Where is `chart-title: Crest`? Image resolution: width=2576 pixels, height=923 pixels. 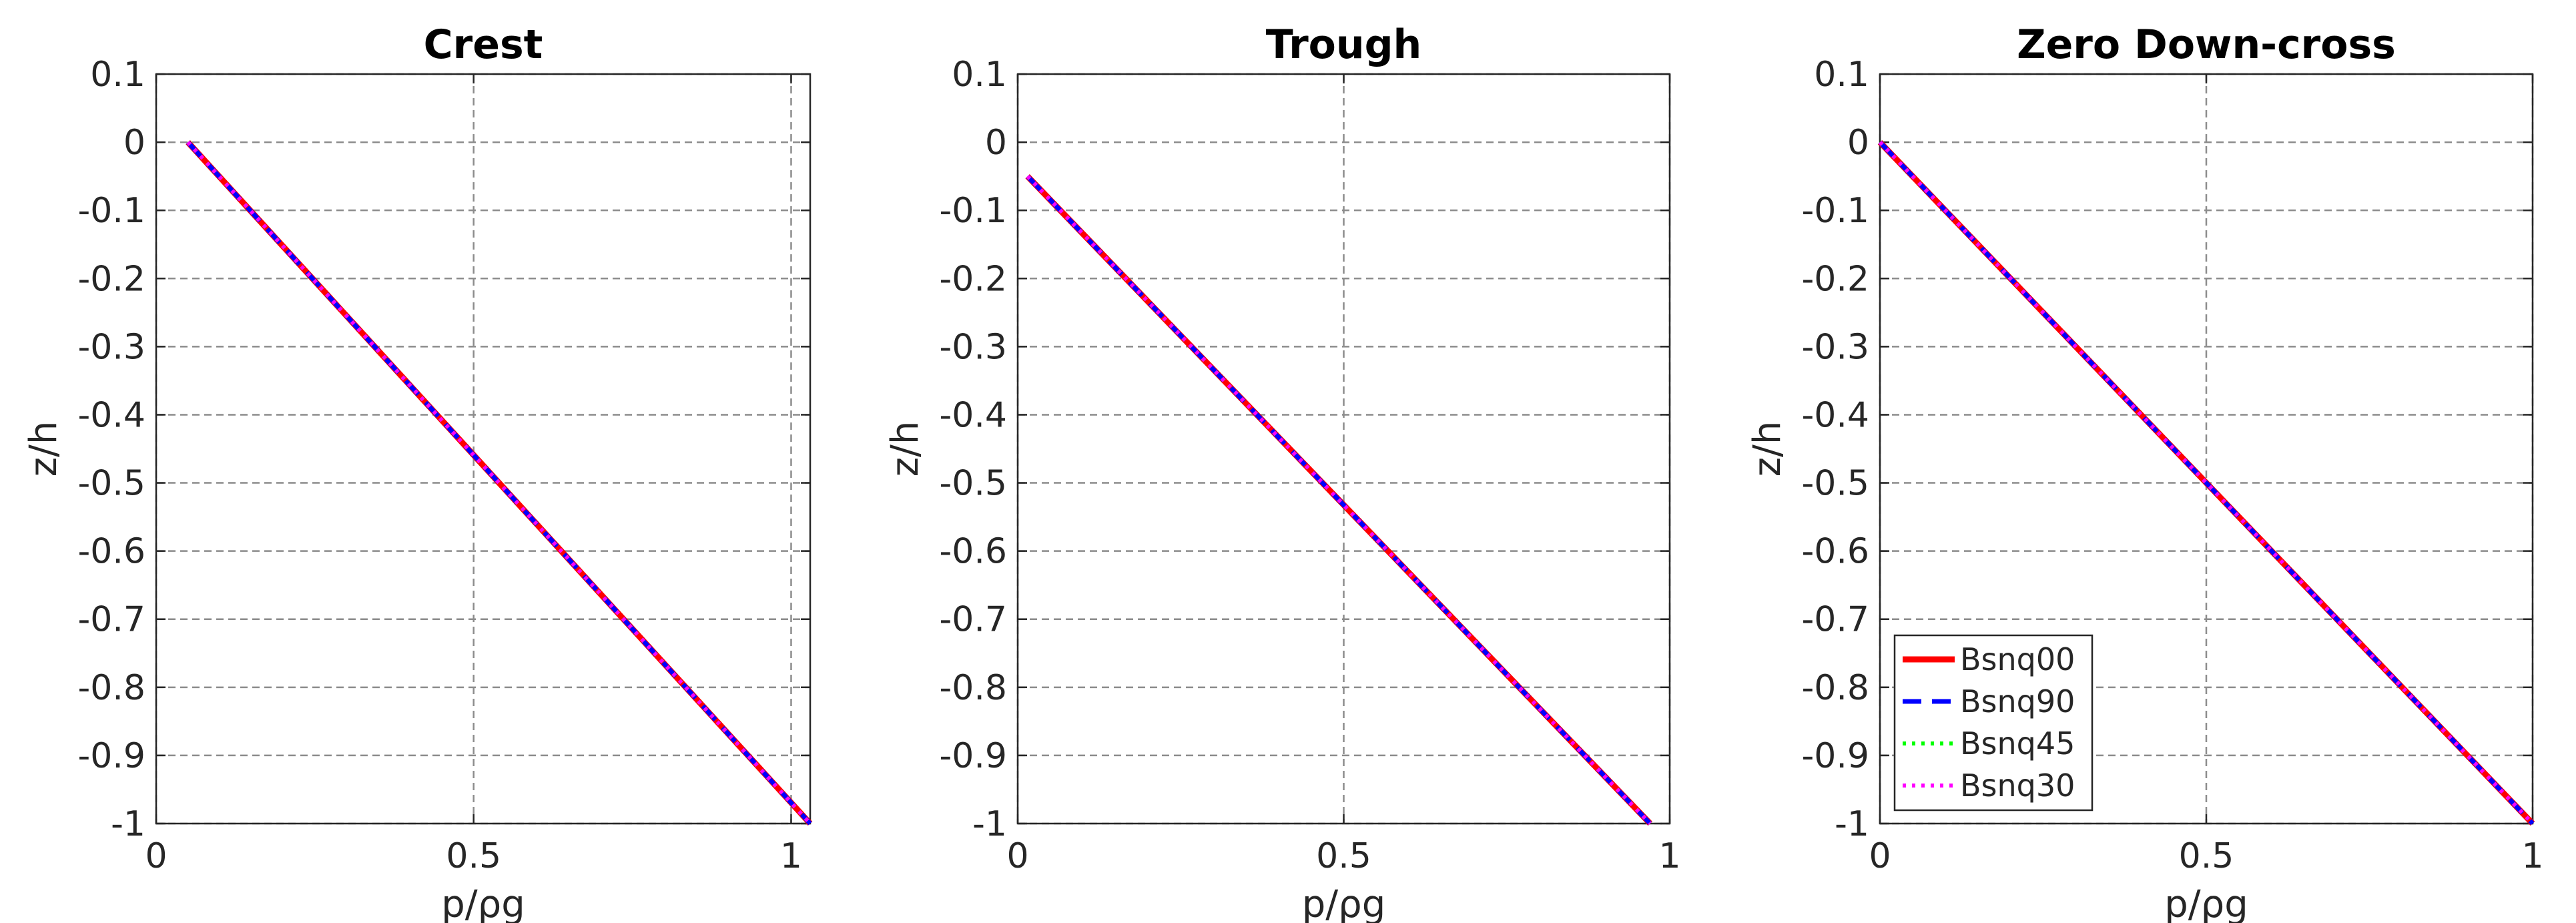 chart-title: Crest is located at coordinates (483, 44).